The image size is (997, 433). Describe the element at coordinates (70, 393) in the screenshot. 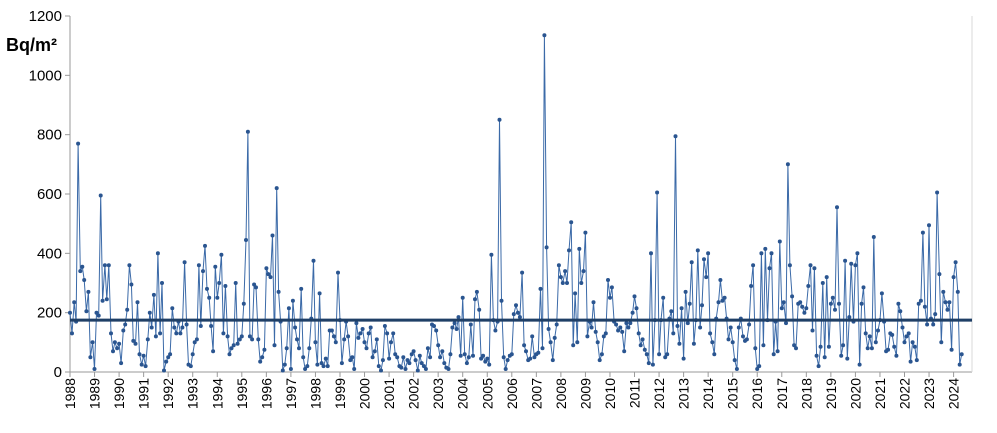

I see `x-tick-label: 1988` at that location.